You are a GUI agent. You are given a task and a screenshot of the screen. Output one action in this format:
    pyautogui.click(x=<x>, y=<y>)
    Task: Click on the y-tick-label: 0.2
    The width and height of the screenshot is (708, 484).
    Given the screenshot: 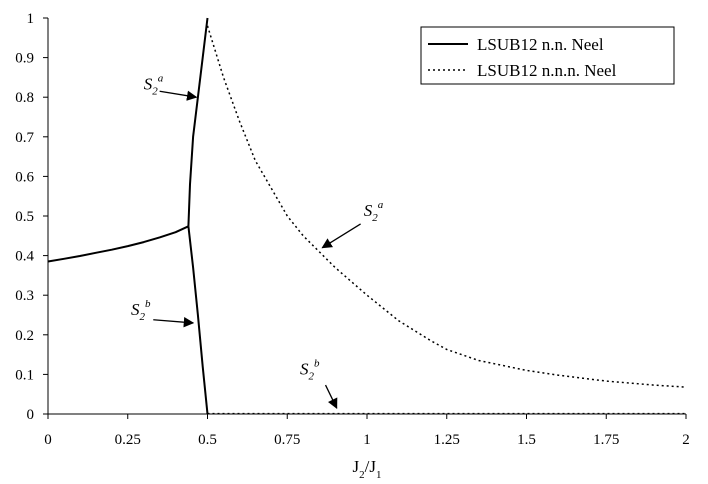 What is the action you would take?
    pyautogui.click(x=24, y=336)
    